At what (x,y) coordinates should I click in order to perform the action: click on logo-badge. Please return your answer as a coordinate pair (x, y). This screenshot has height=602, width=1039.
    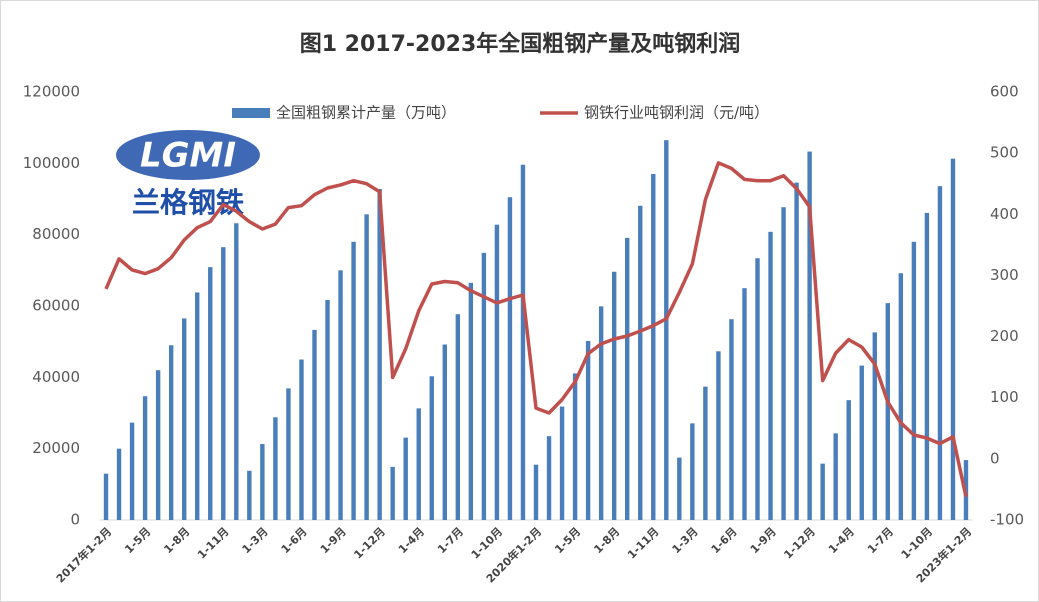
    Looking at the image, I should click on (188, 155).